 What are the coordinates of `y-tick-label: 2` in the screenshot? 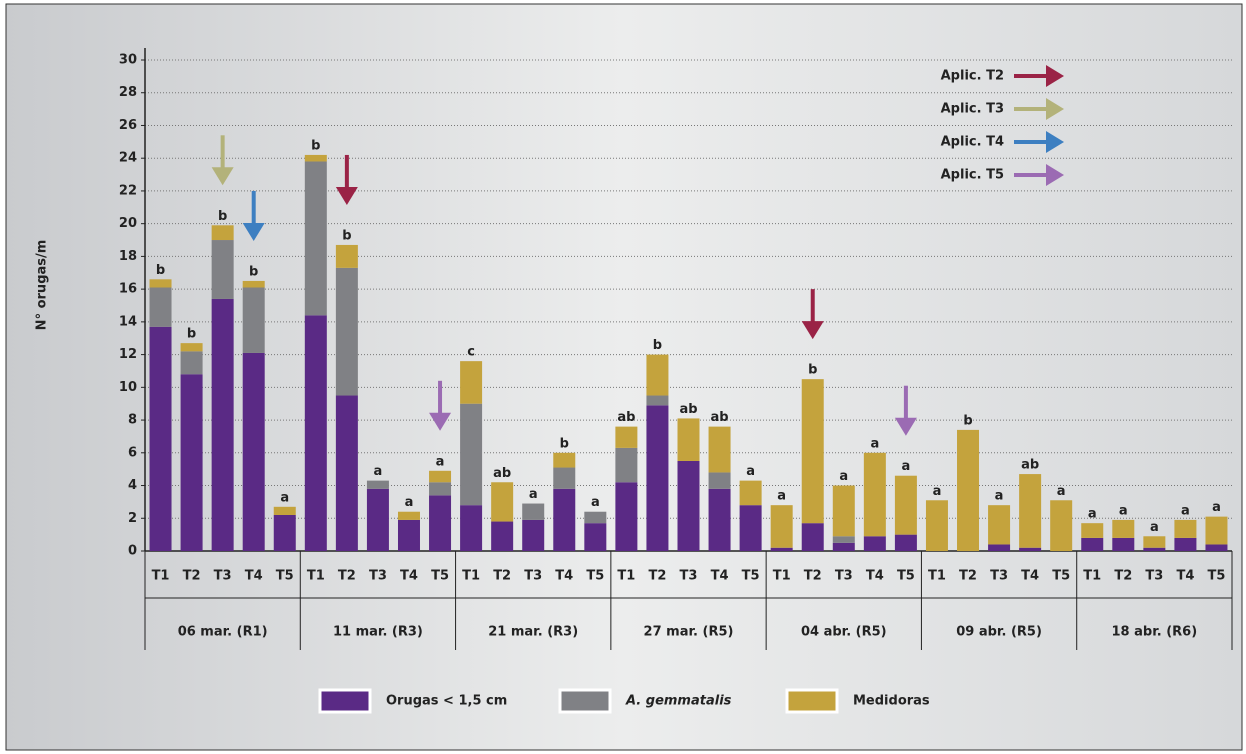 It's located at (132, 518).